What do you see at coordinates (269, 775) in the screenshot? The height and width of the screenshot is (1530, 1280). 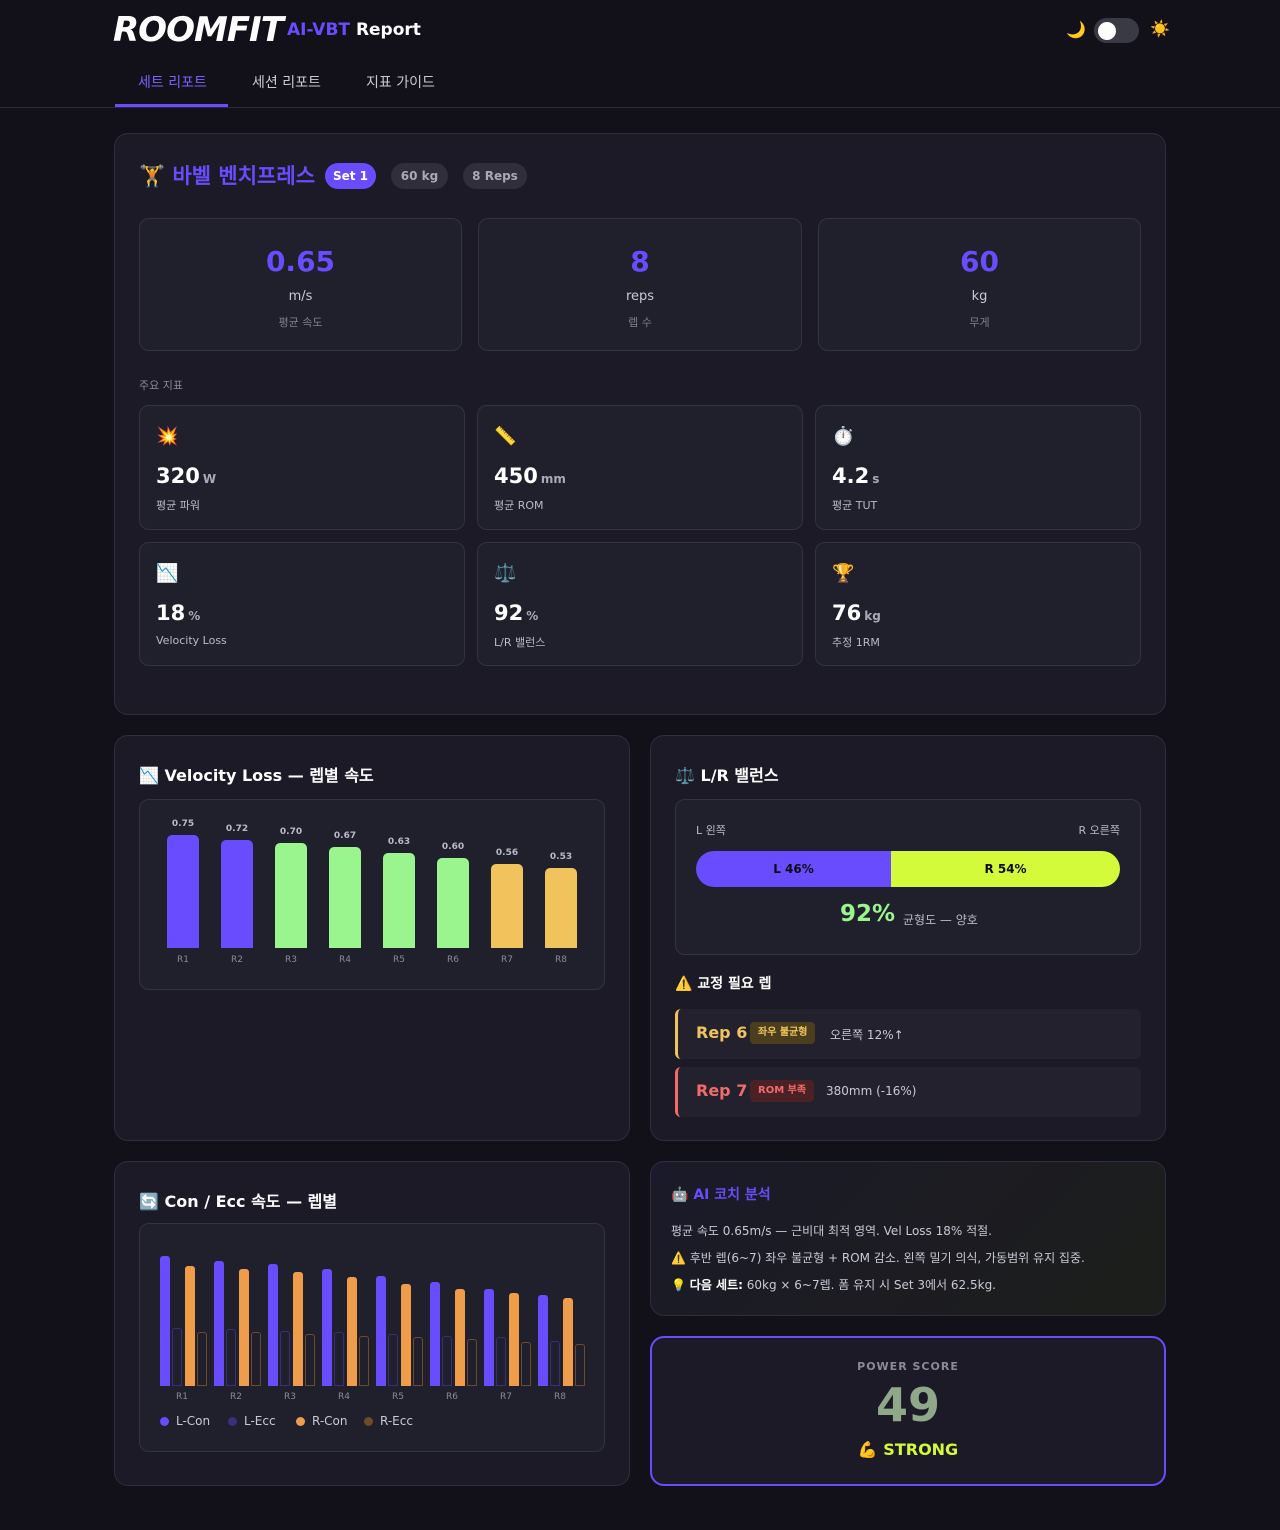 I see `velocity-loss-title-text: Velocity Loss — 렙별 속도` at bounding box center [269, 775].